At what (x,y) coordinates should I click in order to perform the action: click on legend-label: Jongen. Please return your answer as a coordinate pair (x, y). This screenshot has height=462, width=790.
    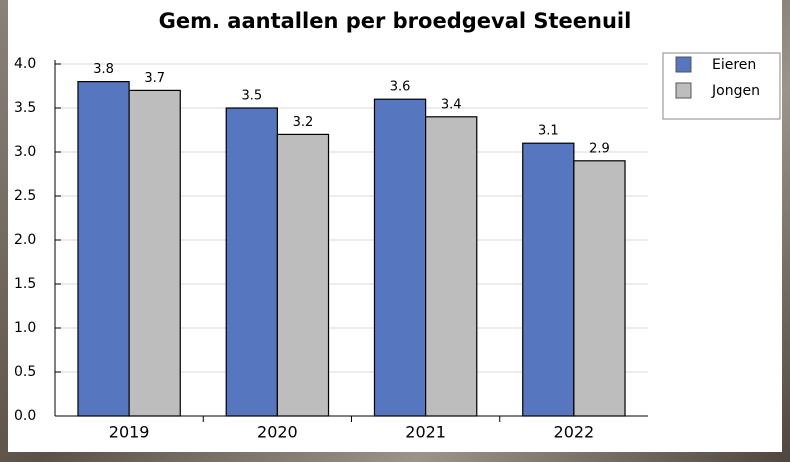
    Looking at the image, I should click on (735, 91).